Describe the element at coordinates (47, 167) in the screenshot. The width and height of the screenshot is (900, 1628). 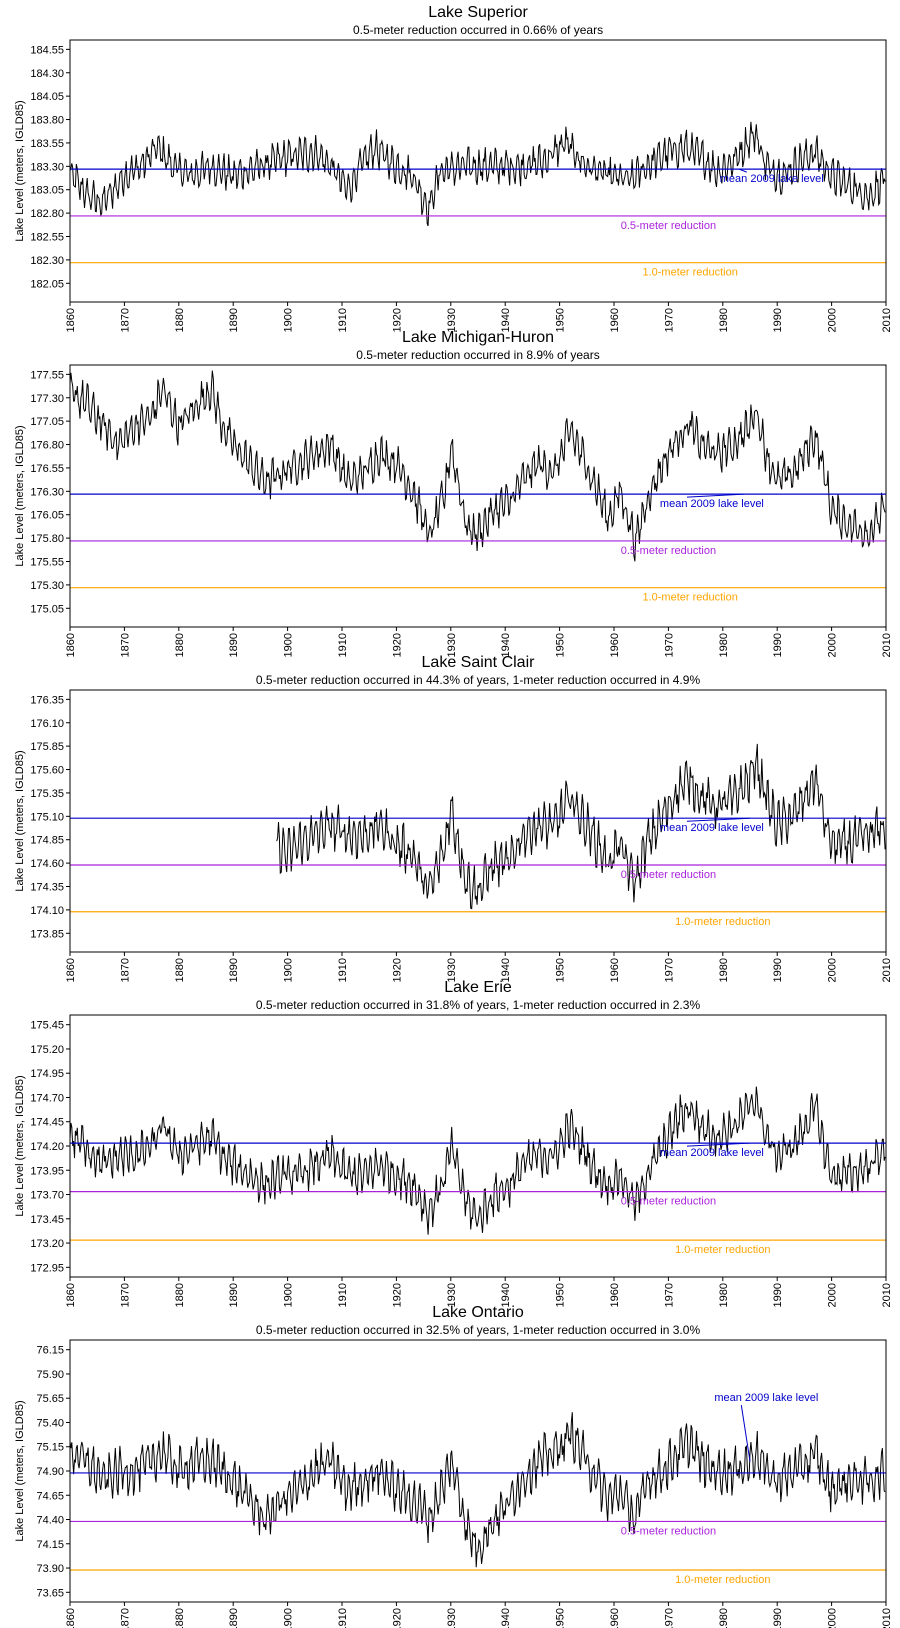
I see `y-tick-label: 183.30` at that location.